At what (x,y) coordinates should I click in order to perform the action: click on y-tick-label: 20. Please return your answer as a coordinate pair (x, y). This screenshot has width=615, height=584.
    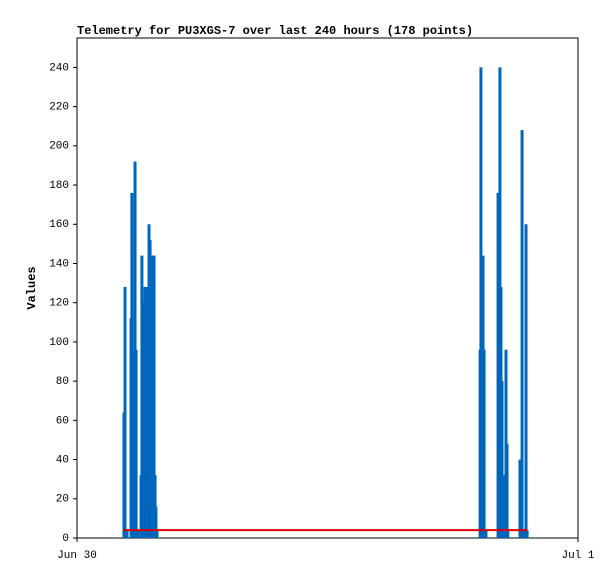
    Looking at the image, I should click on (62, 500).